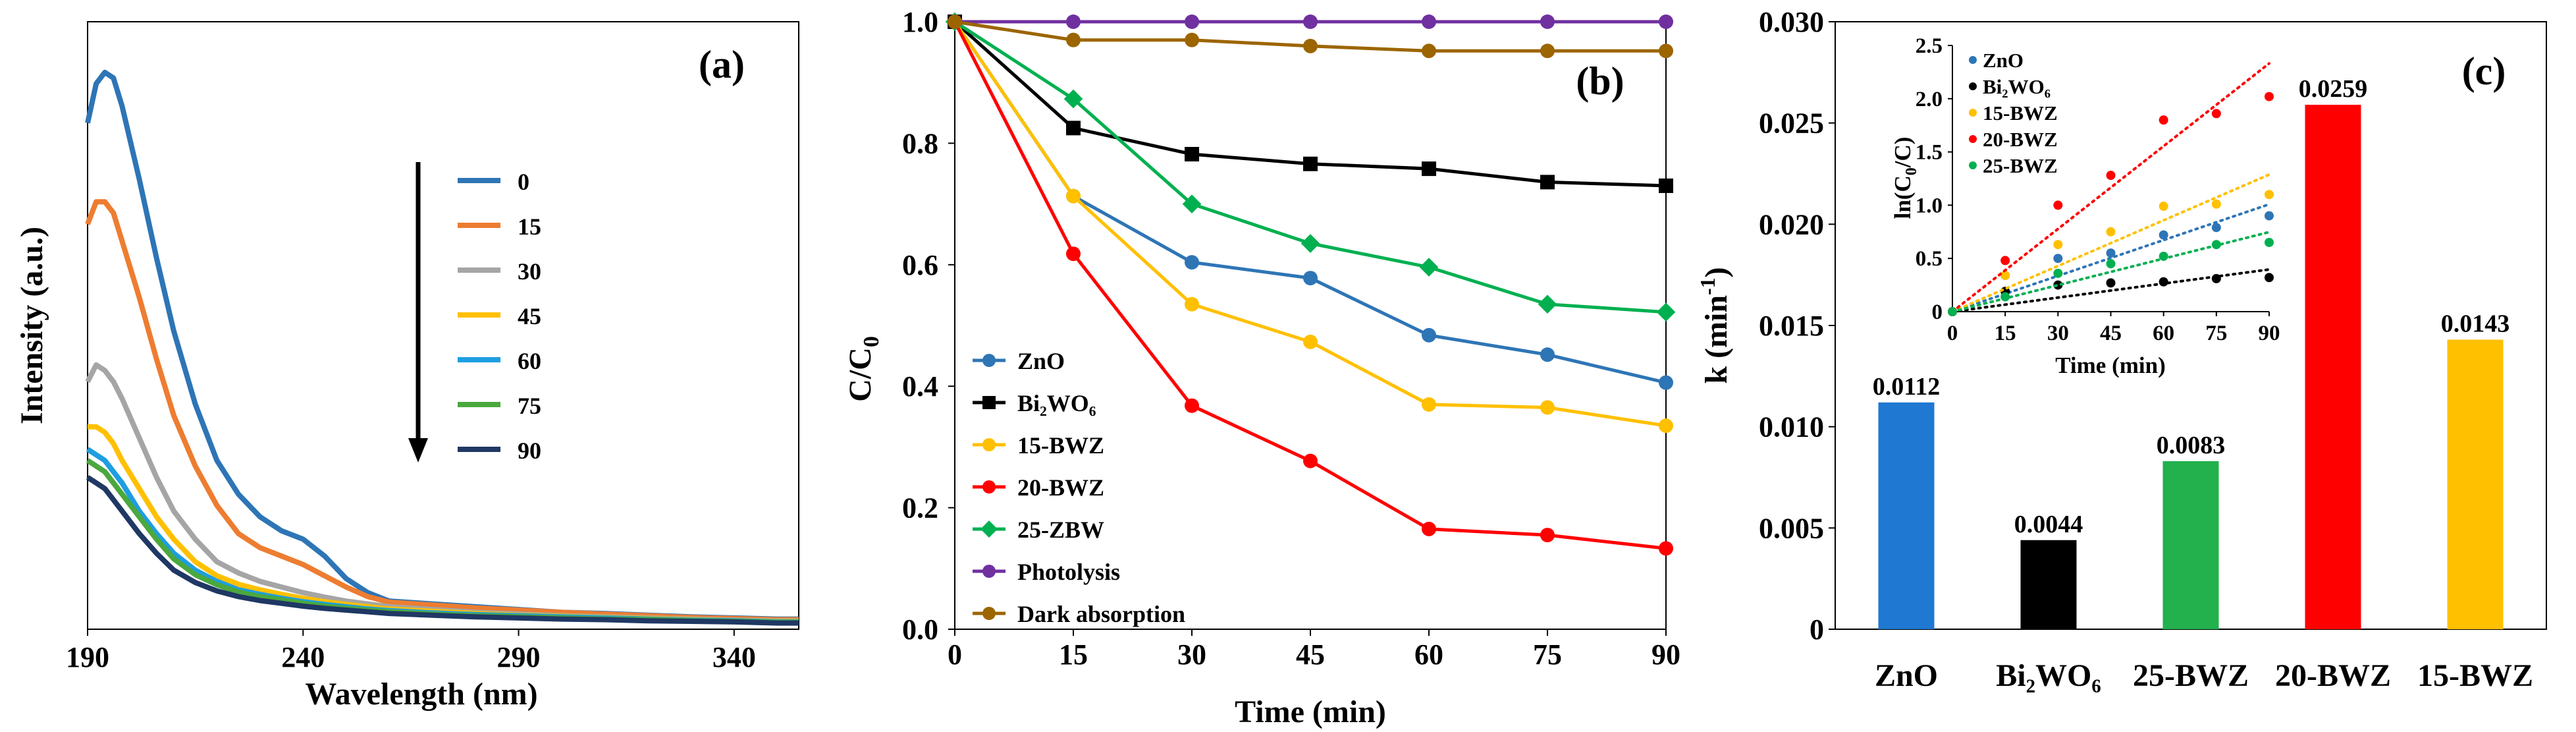  Describe the element at coordinates (1973, 165) in the screenshot. I see `inset-legend-marker-25-bwz` at that location.